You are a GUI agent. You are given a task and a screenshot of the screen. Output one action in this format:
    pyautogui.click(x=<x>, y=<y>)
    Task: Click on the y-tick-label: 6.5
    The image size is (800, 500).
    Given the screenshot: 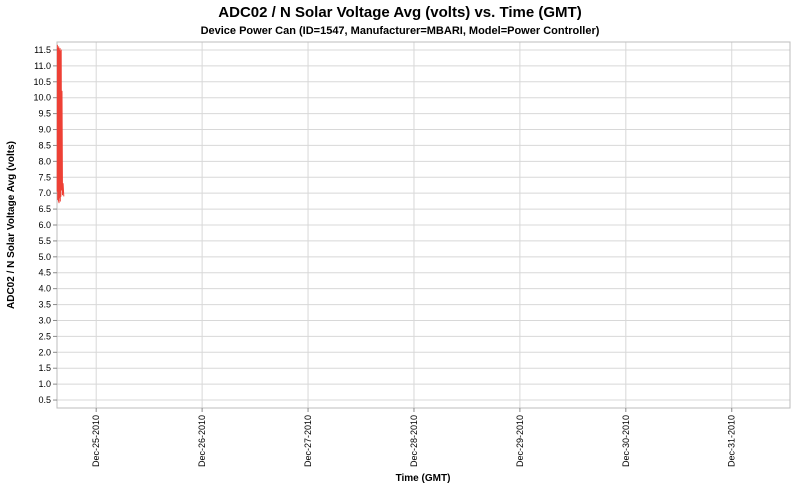 What is the action you would take?
    pyautogui.click(x=44, y=209)
    